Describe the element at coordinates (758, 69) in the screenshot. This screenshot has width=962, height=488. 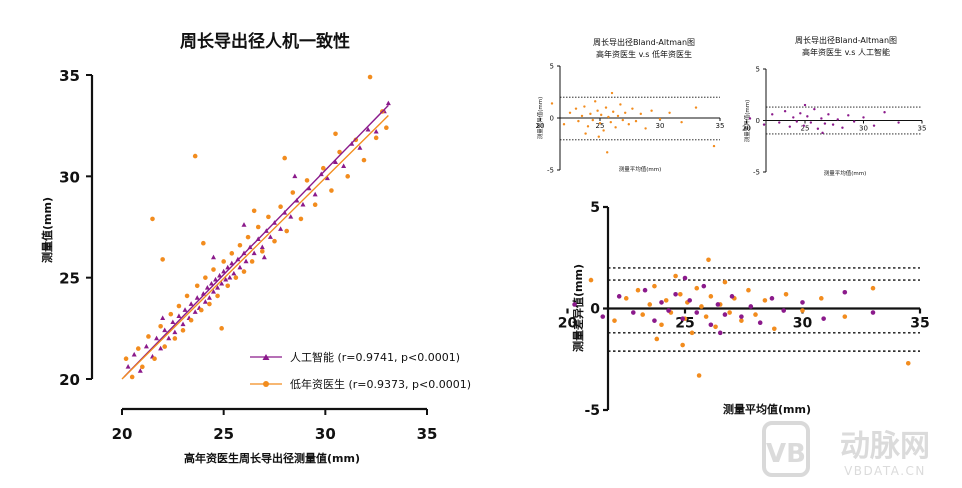
I see `ba-y-tick-label: 5` at that location.